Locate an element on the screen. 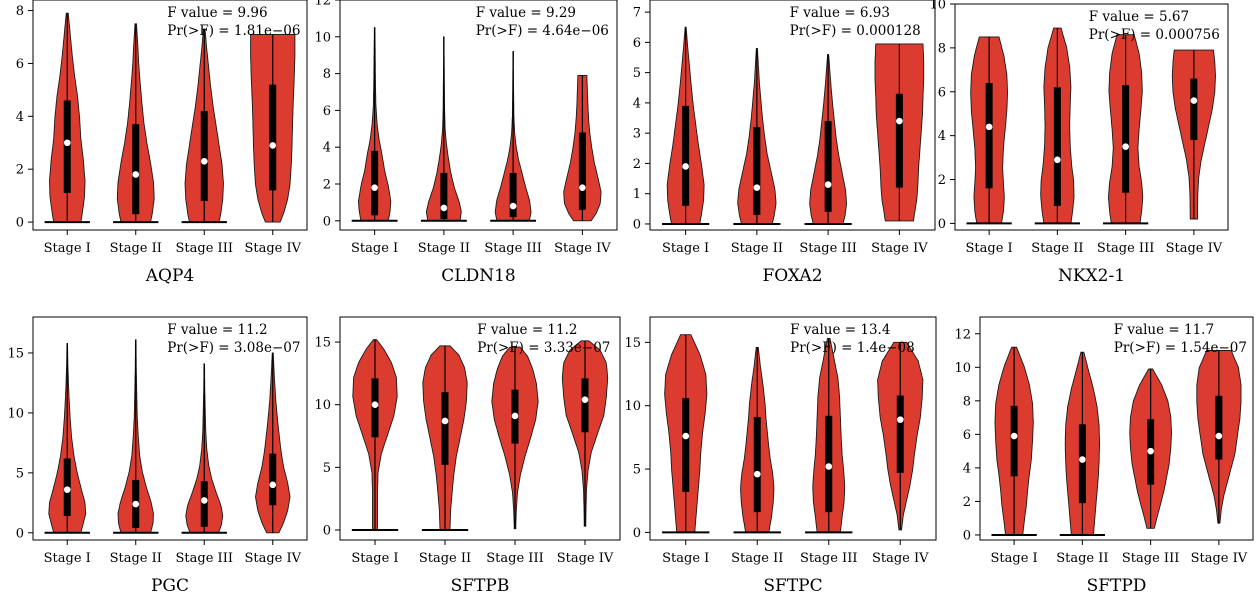 Image resolution: width=1260 pixels, height=601 pixels. p-value-label: Pr(>F) = 1.54e−07 is located at coordinates (1180, 348).